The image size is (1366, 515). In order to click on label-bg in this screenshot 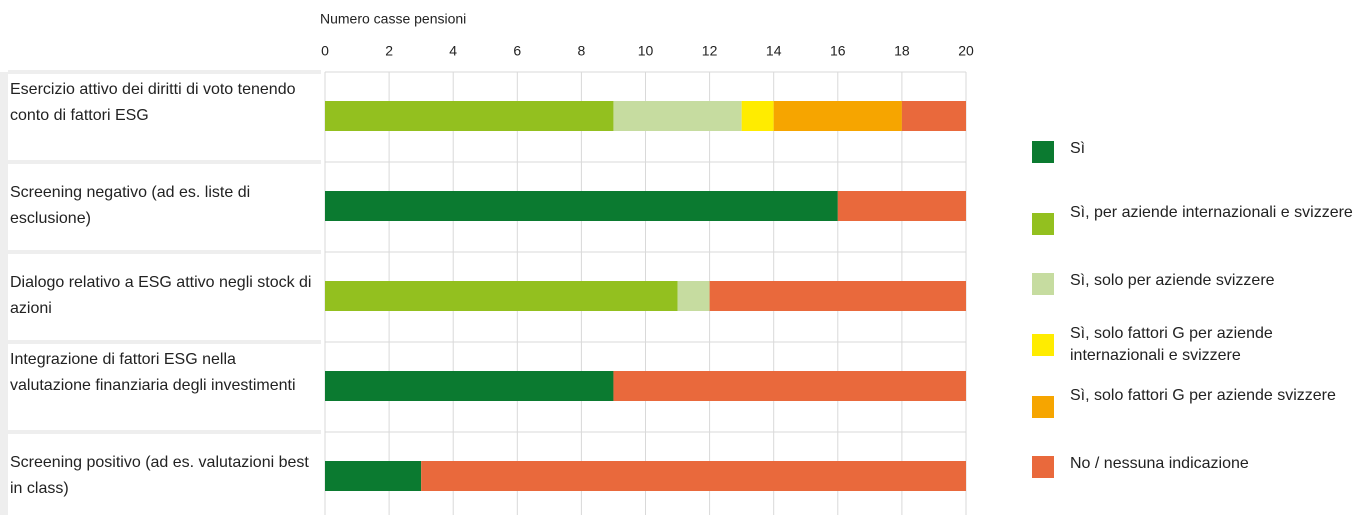, I will do `click(4, 293)`.